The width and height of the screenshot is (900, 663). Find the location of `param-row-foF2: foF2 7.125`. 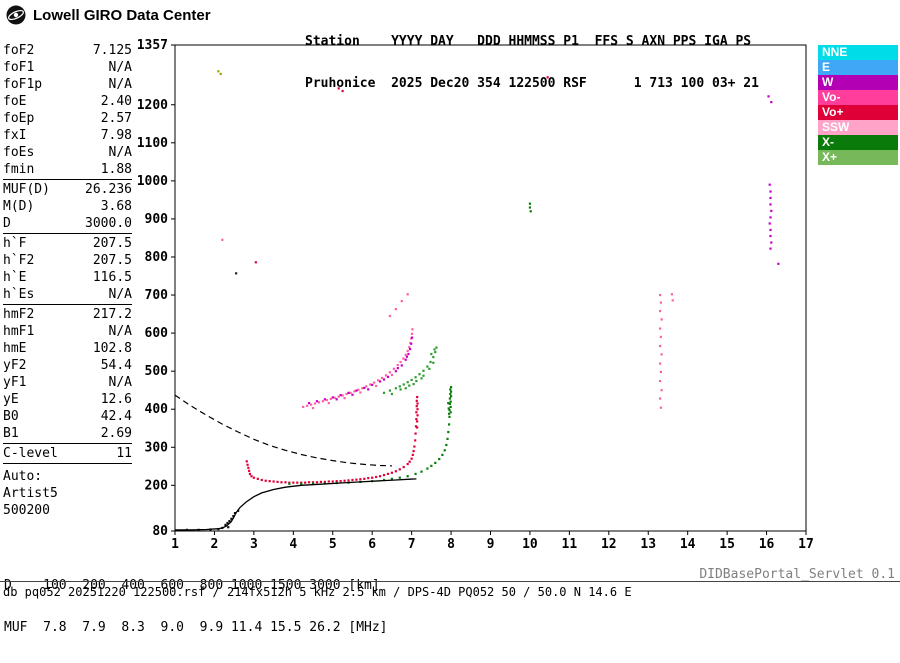

param-row-foF2: foF2 7.125 is located at coordinates (67, 50).